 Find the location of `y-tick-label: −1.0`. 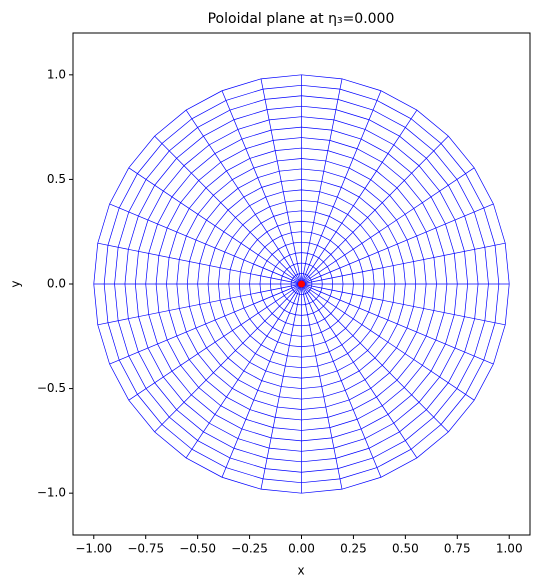

y-tick-label: −1.0 is located at coordinates (51, 493).